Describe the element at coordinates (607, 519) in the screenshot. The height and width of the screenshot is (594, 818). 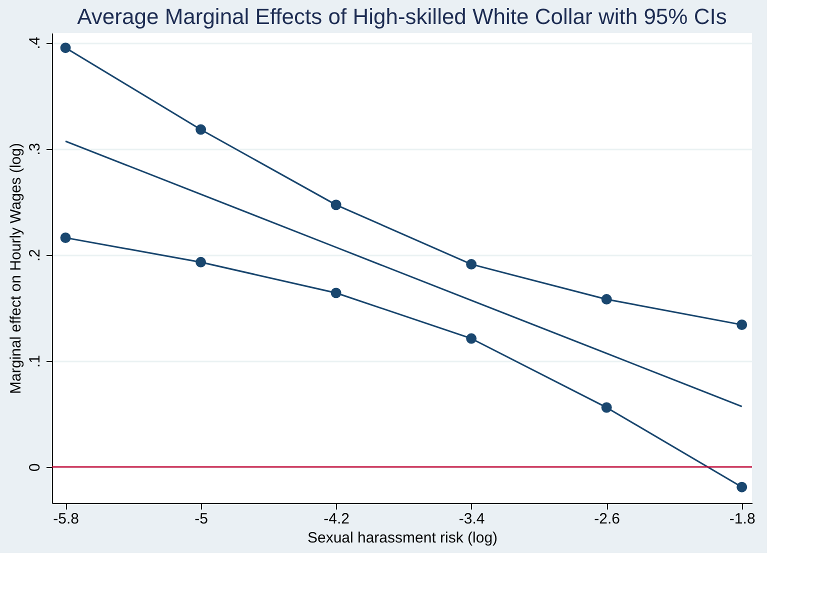
I see `x-tick-label: -2.6` at that location.